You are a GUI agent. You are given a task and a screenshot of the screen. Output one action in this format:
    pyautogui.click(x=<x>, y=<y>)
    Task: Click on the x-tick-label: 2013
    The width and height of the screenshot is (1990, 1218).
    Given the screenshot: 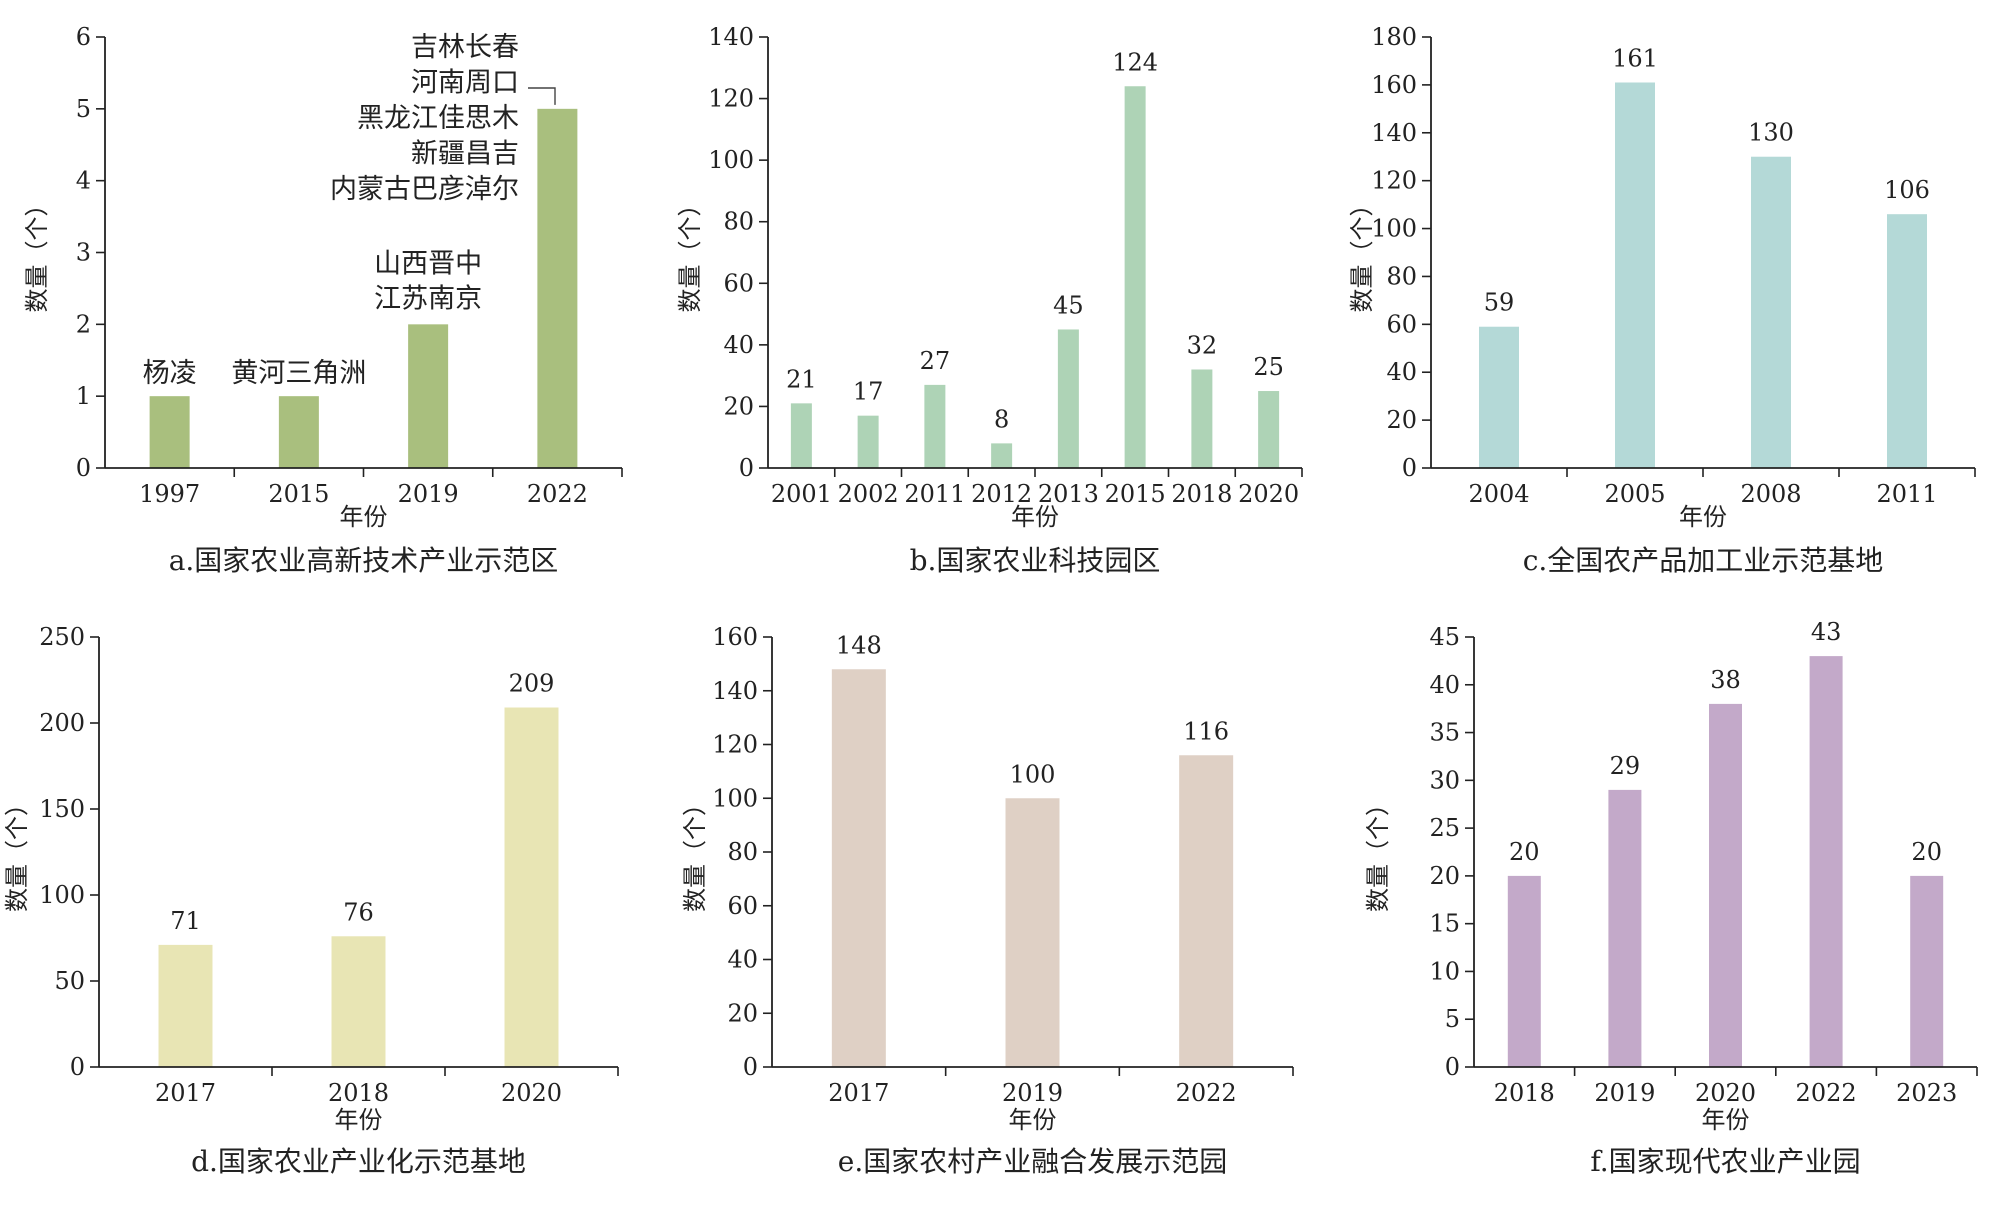 What is the action you would take?
    pyautogui.click(x=1068, y=494)
    